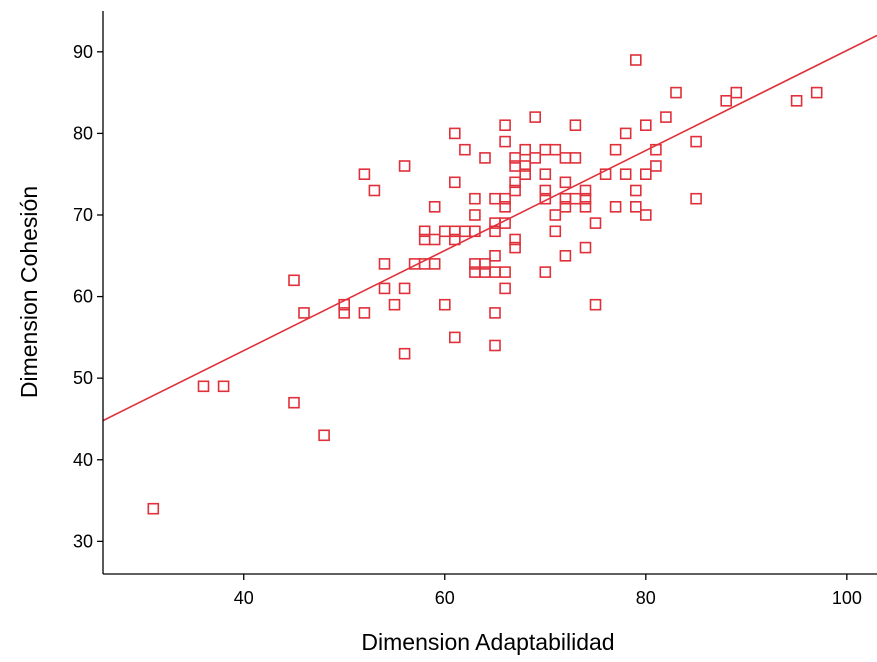 This screenshot has width=877, height=662. What do you see at coordinates (244, 598) in the screenshot?
I see `x-tick-label: 40` at bounding box center [244, 598].